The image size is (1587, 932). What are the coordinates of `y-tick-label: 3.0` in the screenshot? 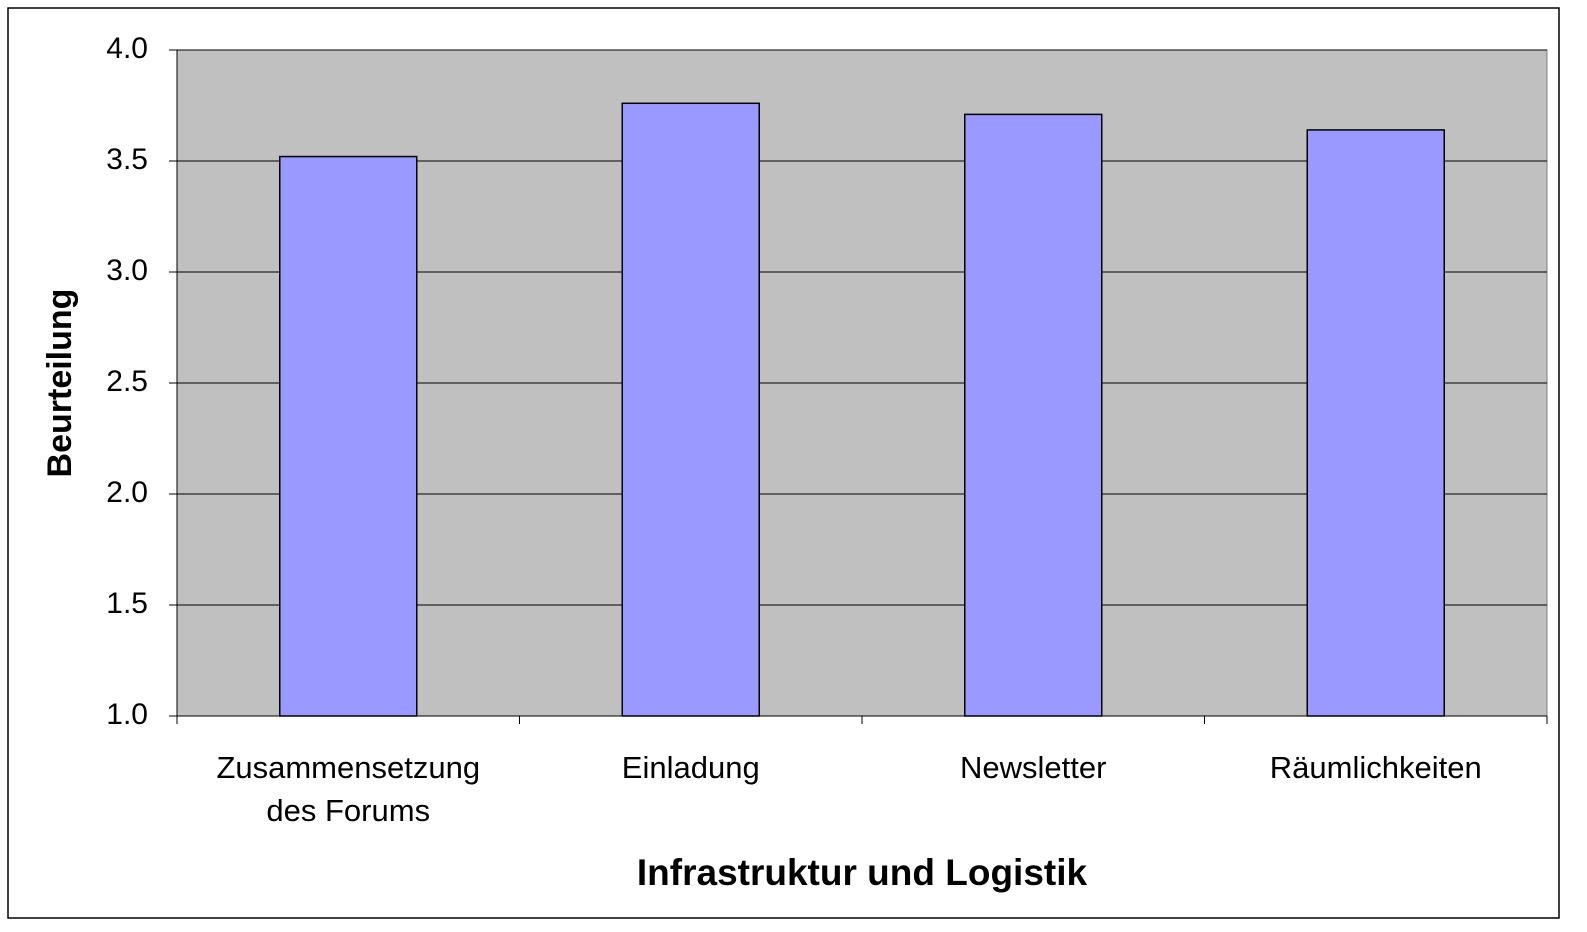 It's located at (127, 270).